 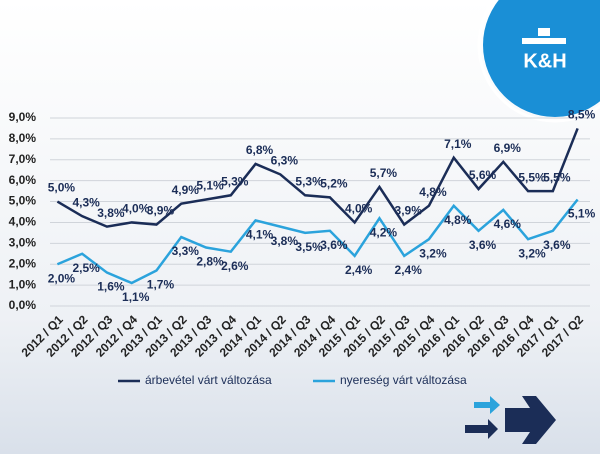 What do you see at coordinates (544, 32) in the screenshot?
I see `logo-crown` at bounding box center [544, 32].